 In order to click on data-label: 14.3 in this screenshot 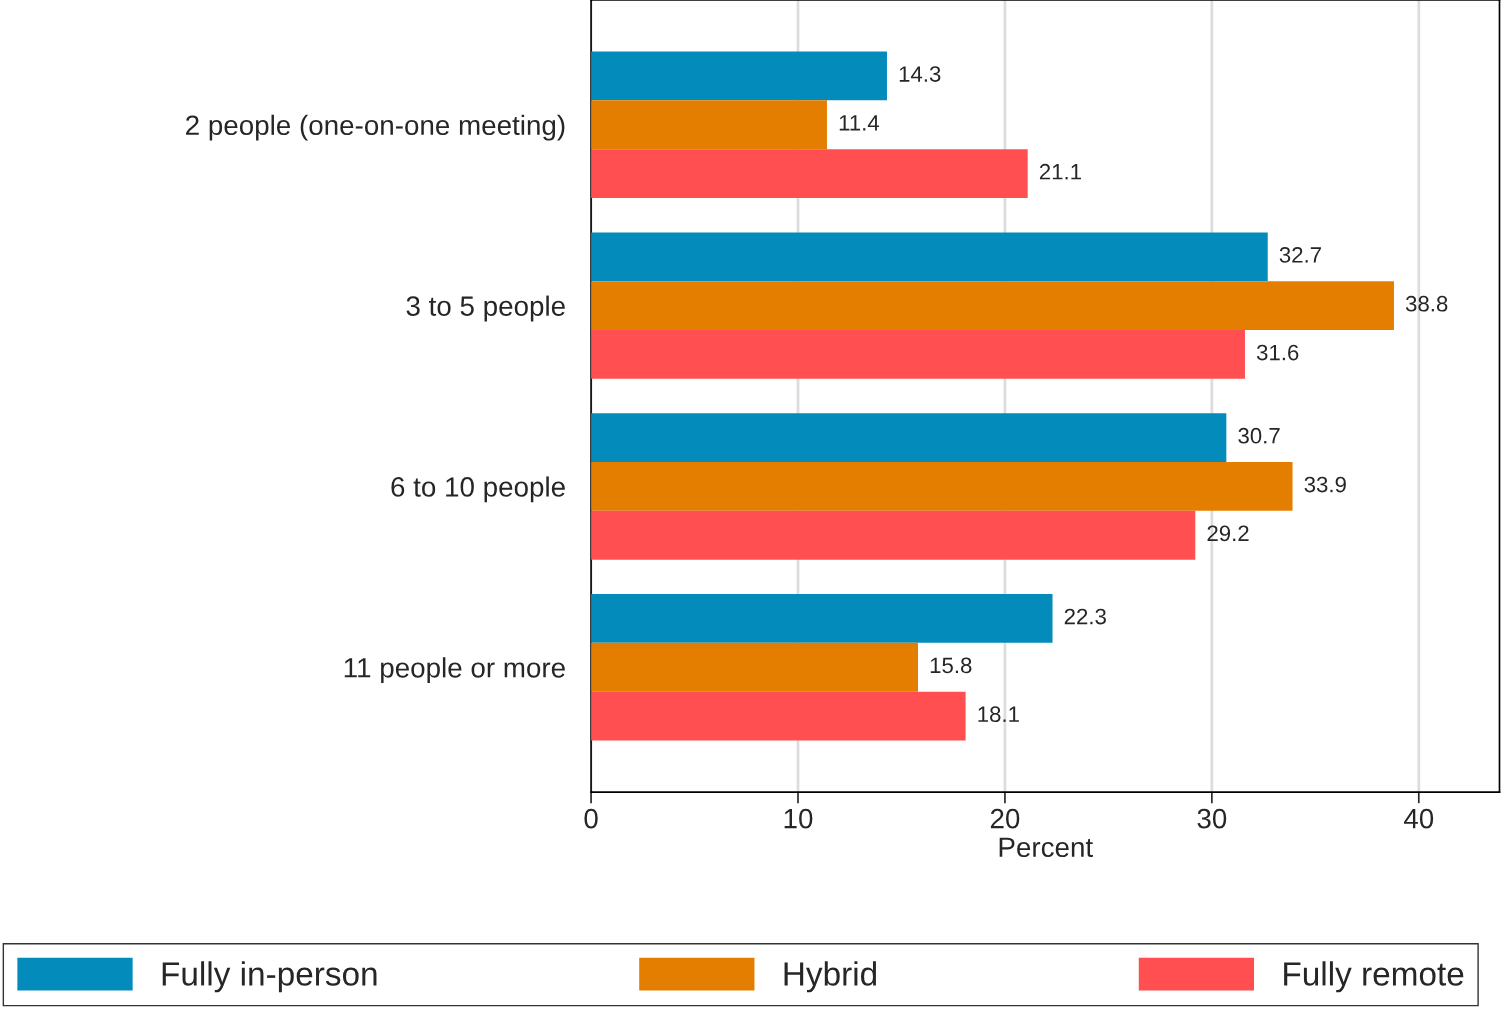, I will do `click(920, 74)`.